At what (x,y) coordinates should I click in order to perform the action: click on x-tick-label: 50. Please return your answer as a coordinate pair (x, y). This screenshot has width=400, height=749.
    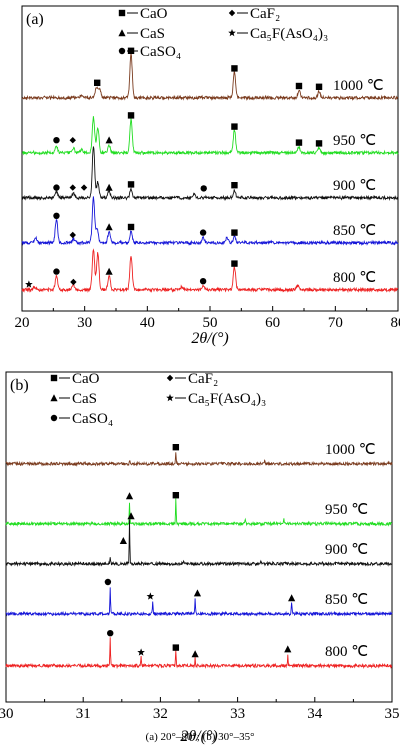
    Looking at the image, I should click on (210, 323).